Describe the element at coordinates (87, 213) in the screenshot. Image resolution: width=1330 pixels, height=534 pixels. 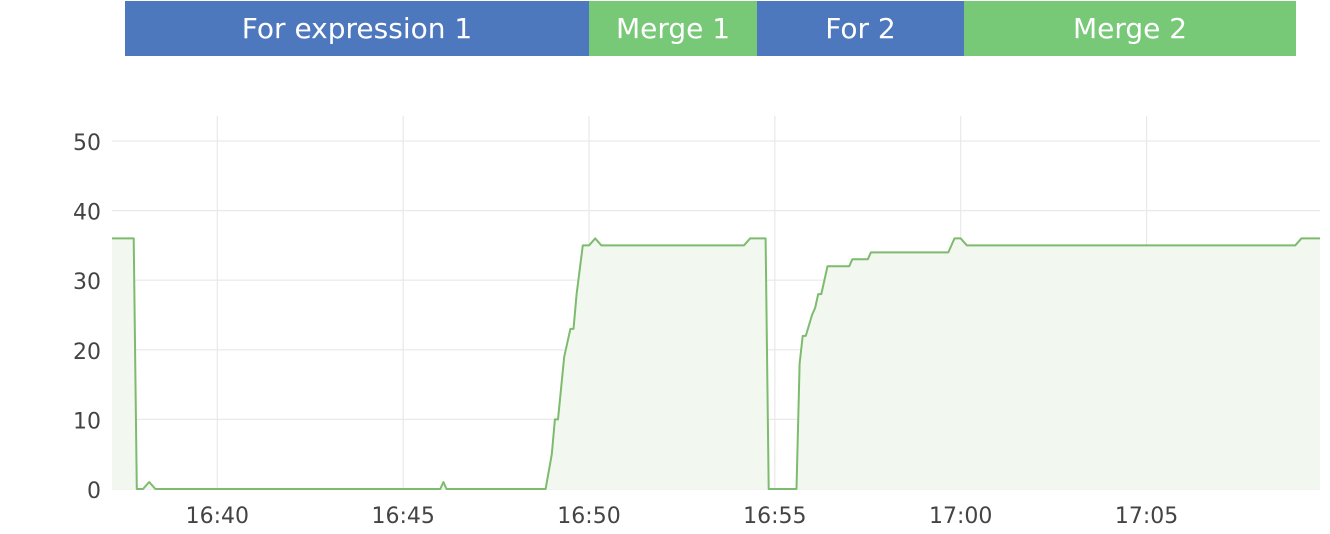
I see `y-tick-label: 40` at that location.